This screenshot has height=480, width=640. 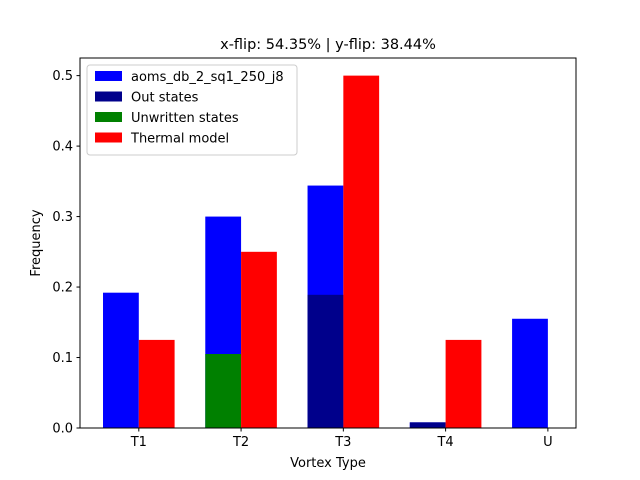 I want to click on bar-out-states-t3, so click(x=325, y=361).